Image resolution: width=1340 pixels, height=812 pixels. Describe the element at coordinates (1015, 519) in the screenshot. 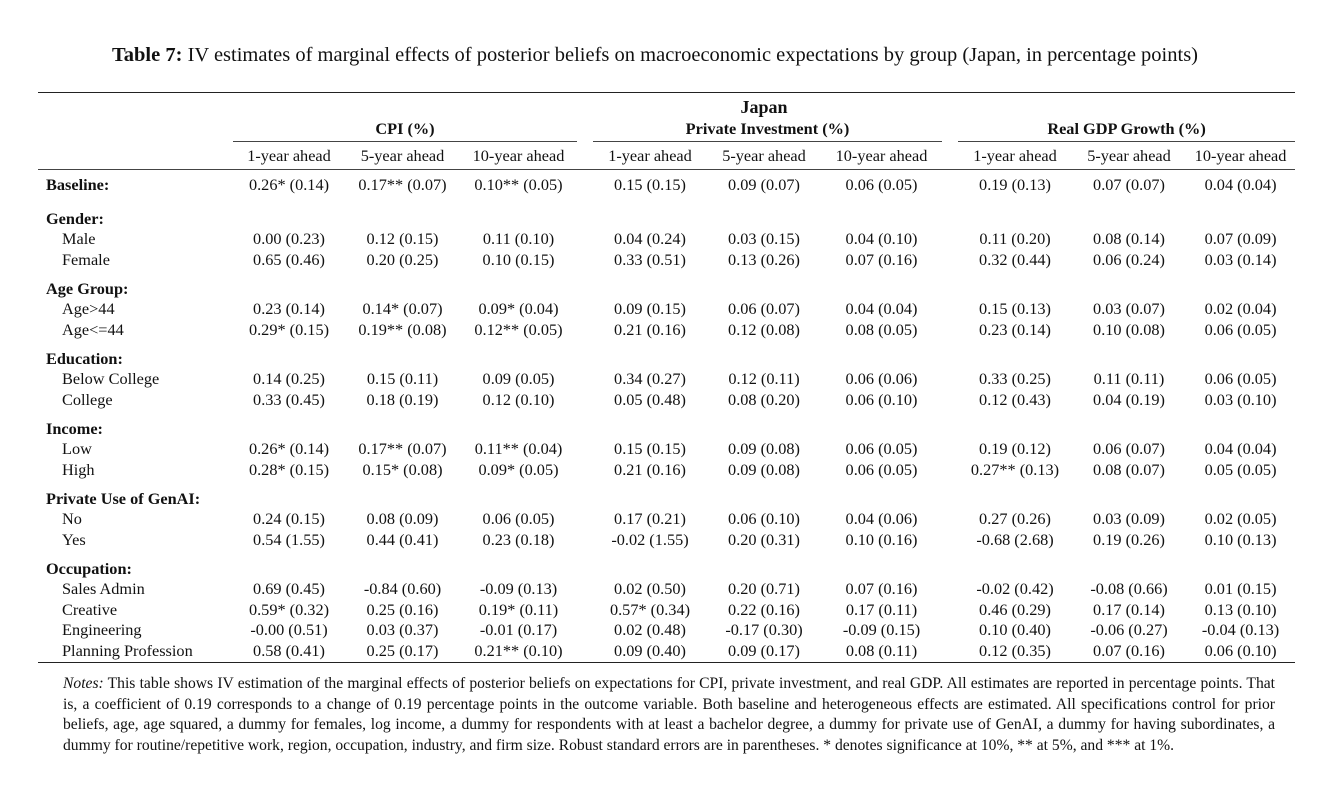

I see `table-cell: 0.27 (0.26)` at that location.